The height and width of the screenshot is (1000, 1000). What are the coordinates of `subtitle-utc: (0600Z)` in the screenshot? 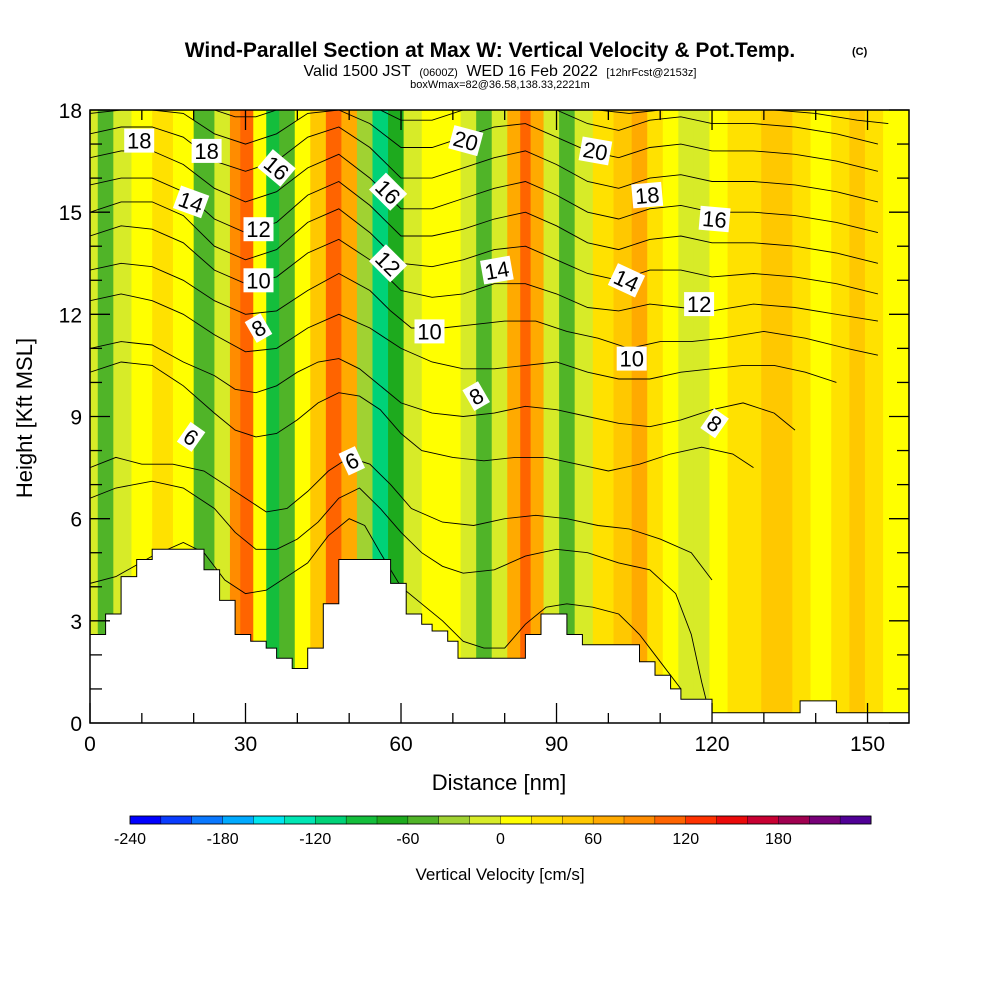 It's located at (438, 73).